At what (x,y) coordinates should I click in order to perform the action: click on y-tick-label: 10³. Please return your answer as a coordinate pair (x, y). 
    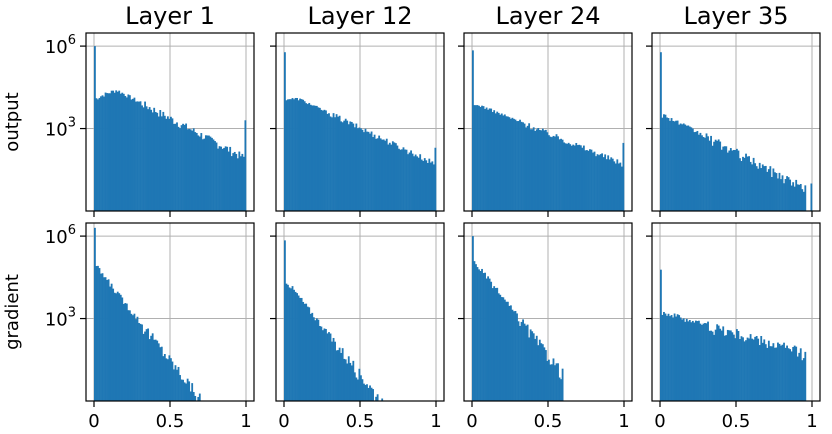
    Looking at the image, I should click on (60, 128).